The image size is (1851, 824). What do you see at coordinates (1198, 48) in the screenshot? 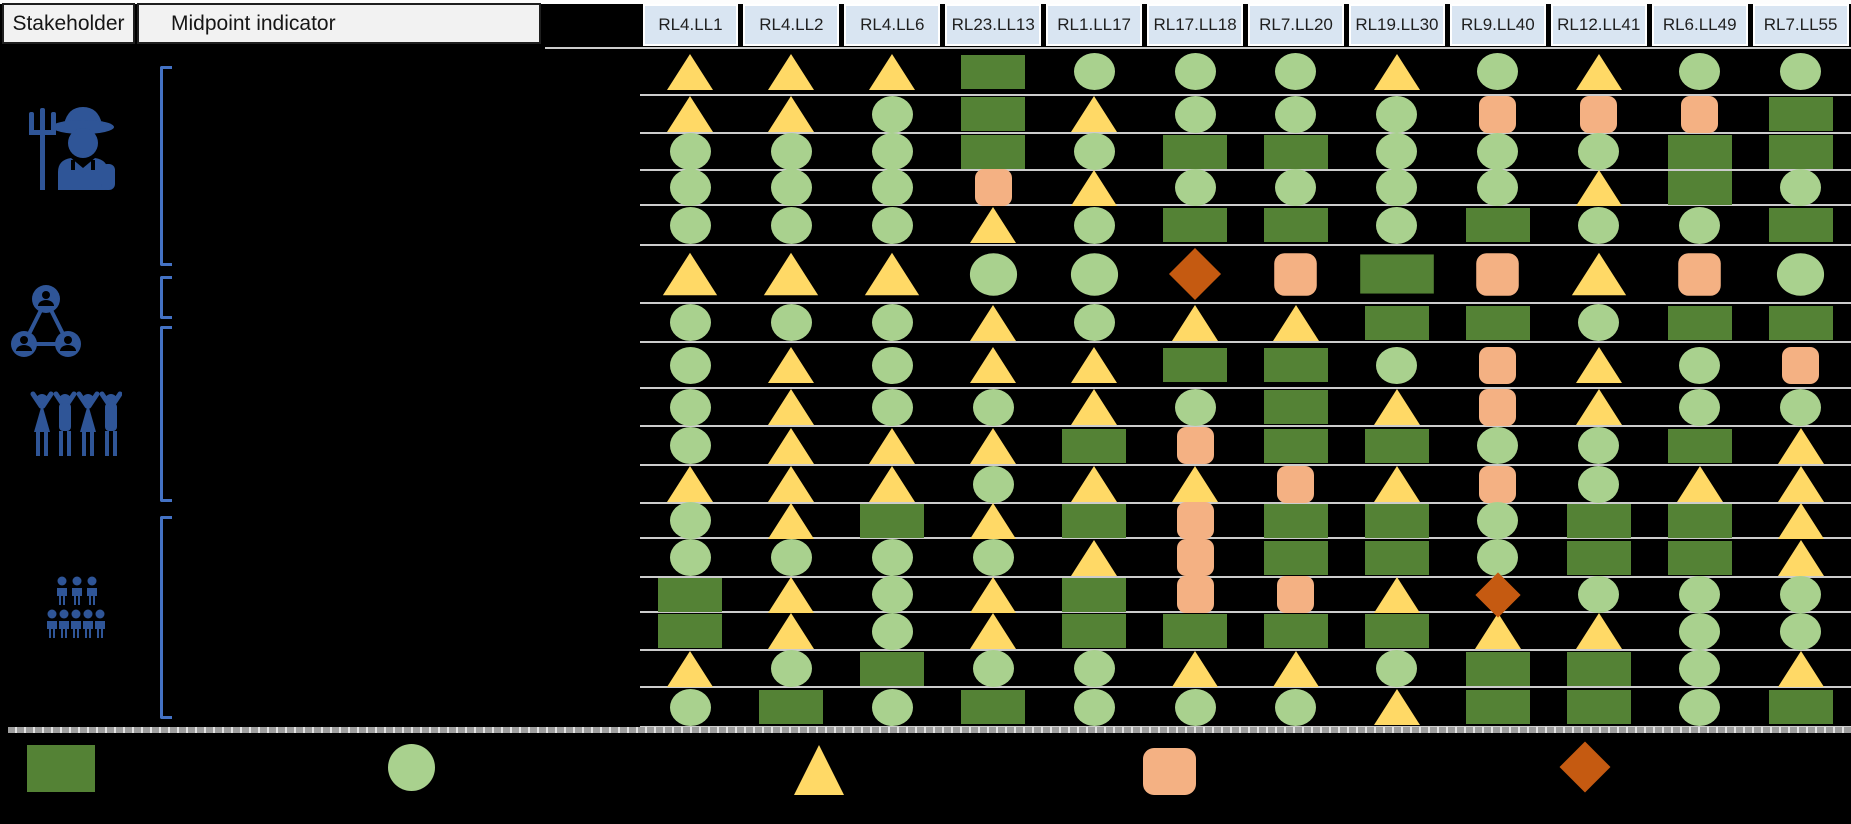
I see `header-underline` at bounding box center [1198, 48].